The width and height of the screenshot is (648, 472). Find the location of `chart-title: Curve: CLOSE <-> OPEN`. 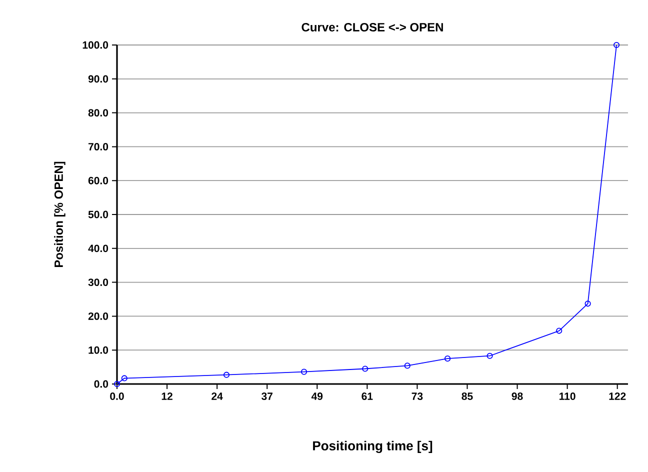

chart-title: Curve: CLOSE <-> OPEN is located at coordinates (372, 27).